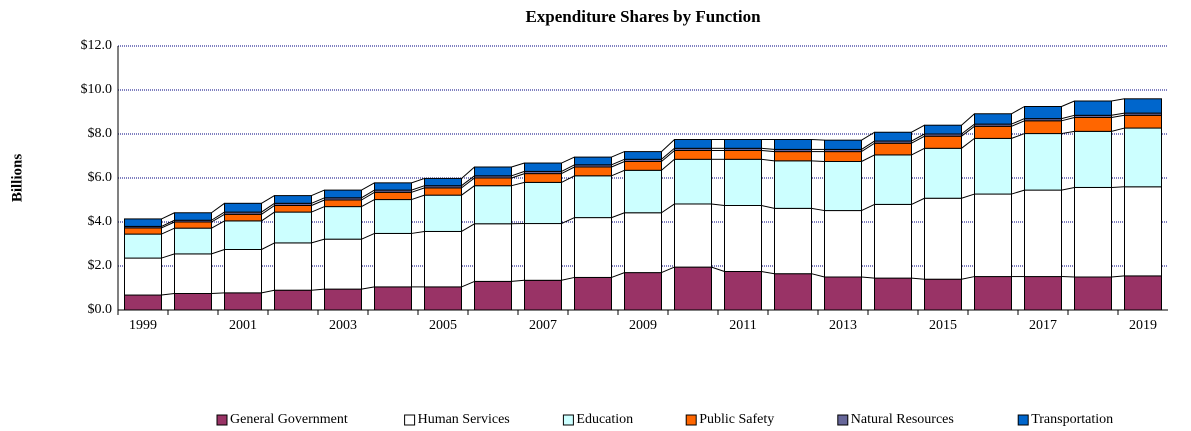 The width and height of the screenshot is (1191, 431). What do you see at coordinates (843, 325) in the screenshot?
I see `x-tick-label: 2013` at bounding box center [843, 325].